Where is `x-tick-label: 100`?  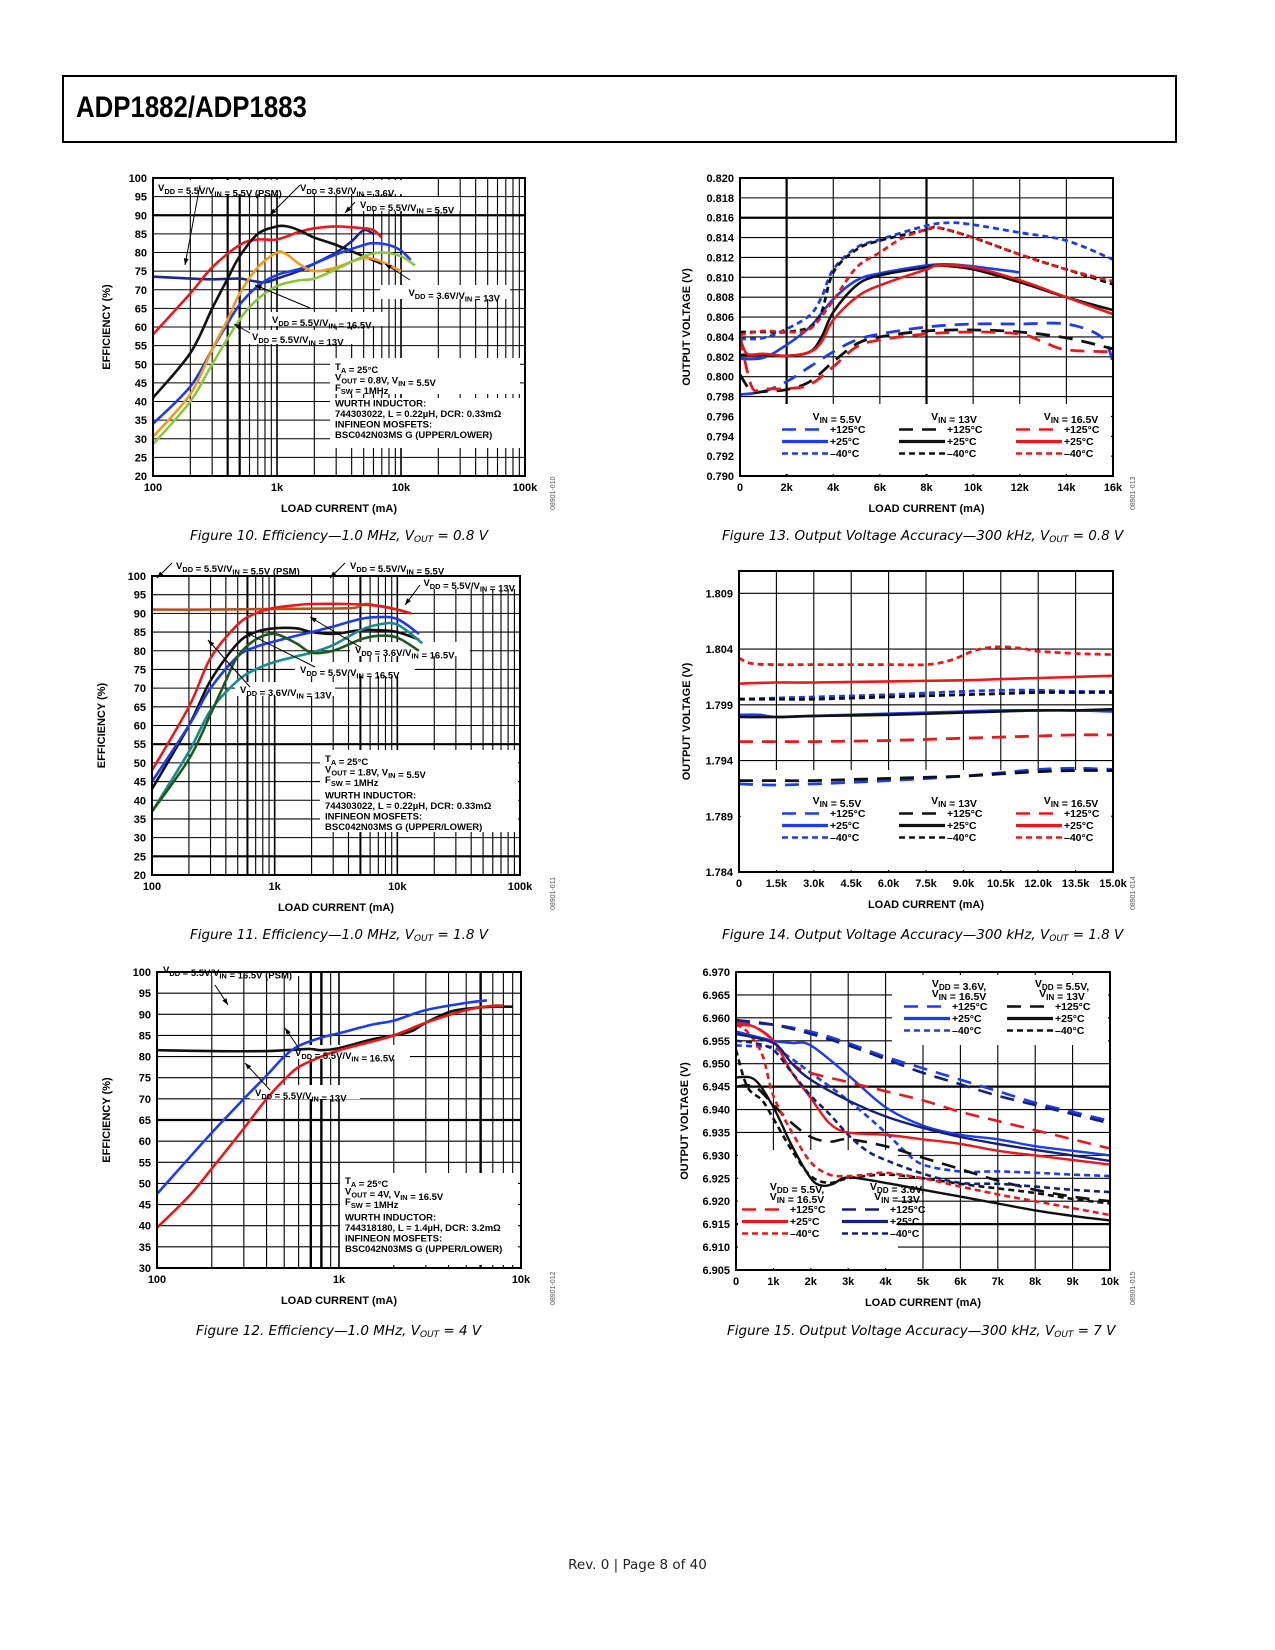 x-tick-label: 100 is located at coordinates (153, 488).